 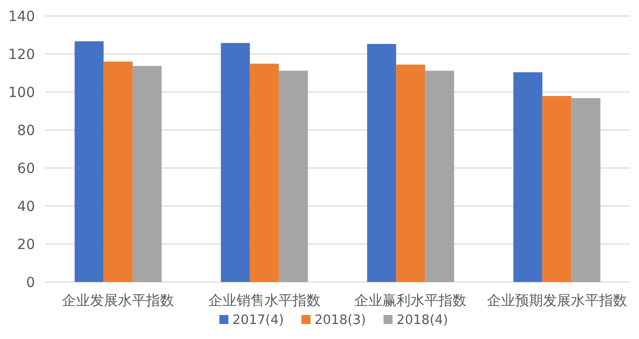 I want to click on y-tick-label: 100, so click(x=21, y=93).